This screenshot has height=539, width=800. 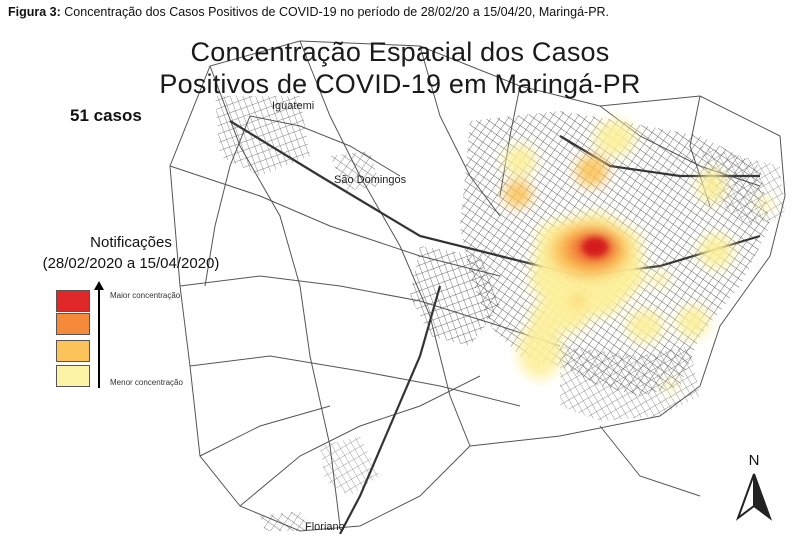 I want to click on legend-swatch-highest, so click(x=73, y=301).